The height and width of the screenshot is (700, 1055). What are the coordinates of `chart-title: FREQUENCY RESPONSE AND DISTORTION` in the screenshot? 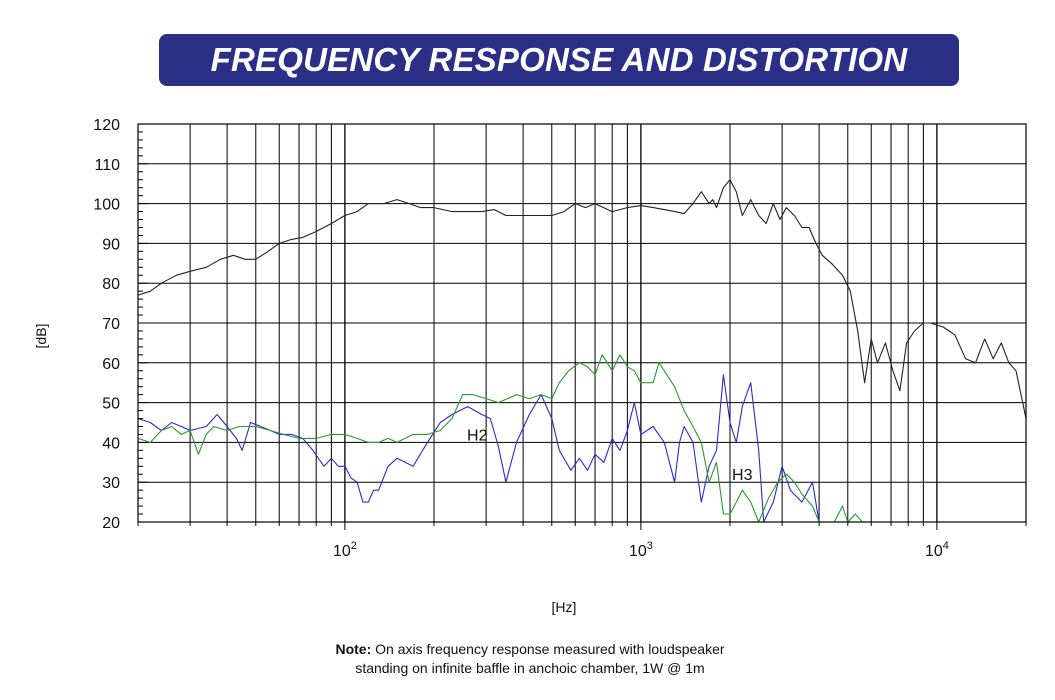 It's located at (559, 59).